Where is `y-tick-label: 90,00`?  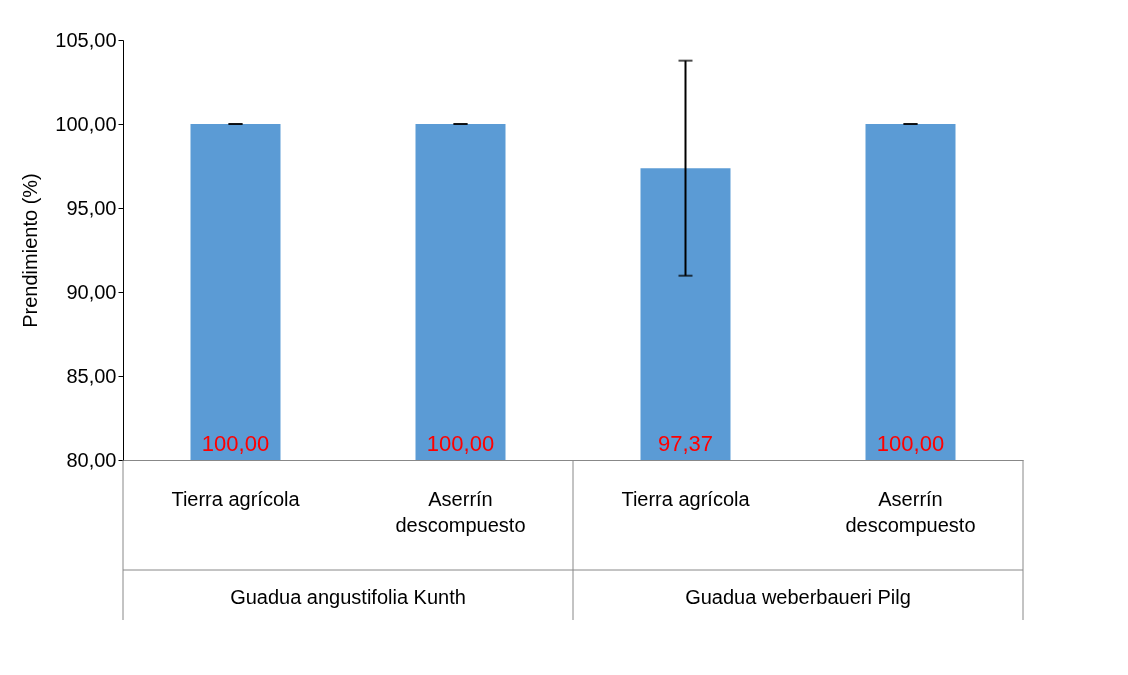 y-tick-label: 90,00 is located at coordinates (91, 291).